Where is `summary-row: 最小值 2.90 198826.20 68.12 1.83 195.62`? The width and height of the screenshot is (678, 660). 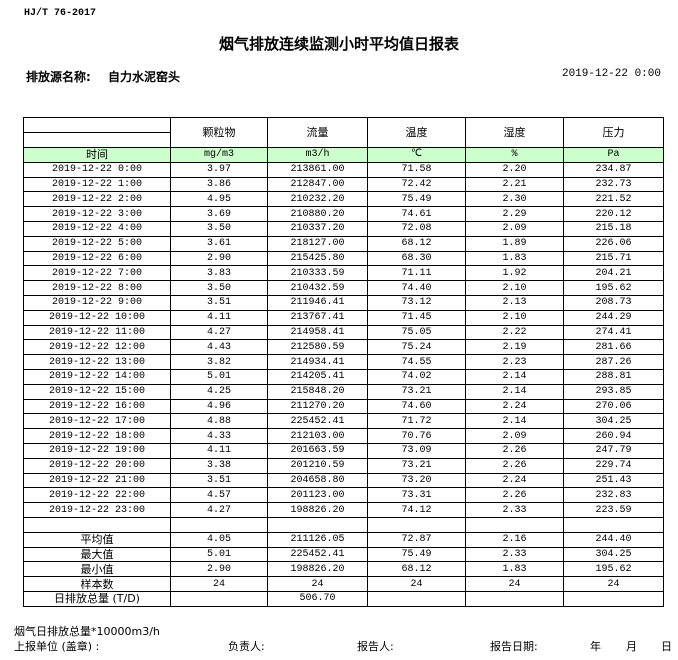 summary-row: 最小值 2.90 198826.20 68.12 1.83 195.62 is located at coordinates (343, 569).